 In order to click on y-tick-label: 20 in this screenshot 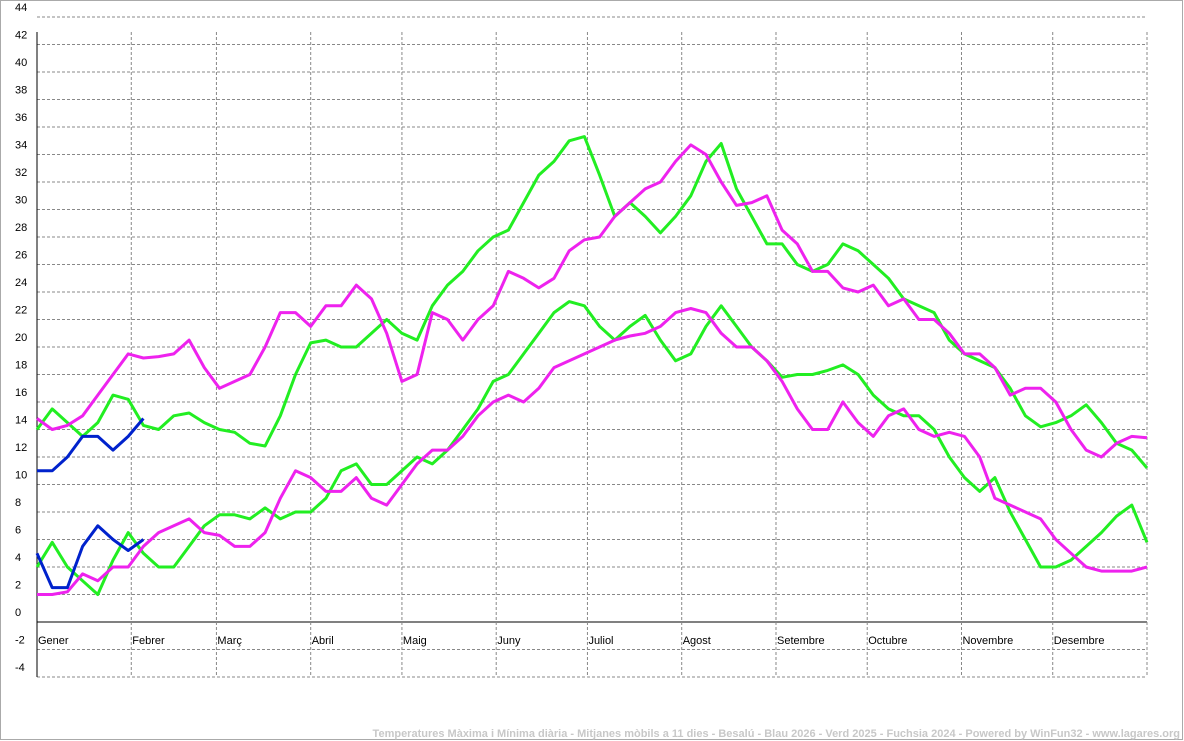, I will do `click(21, 338)`.